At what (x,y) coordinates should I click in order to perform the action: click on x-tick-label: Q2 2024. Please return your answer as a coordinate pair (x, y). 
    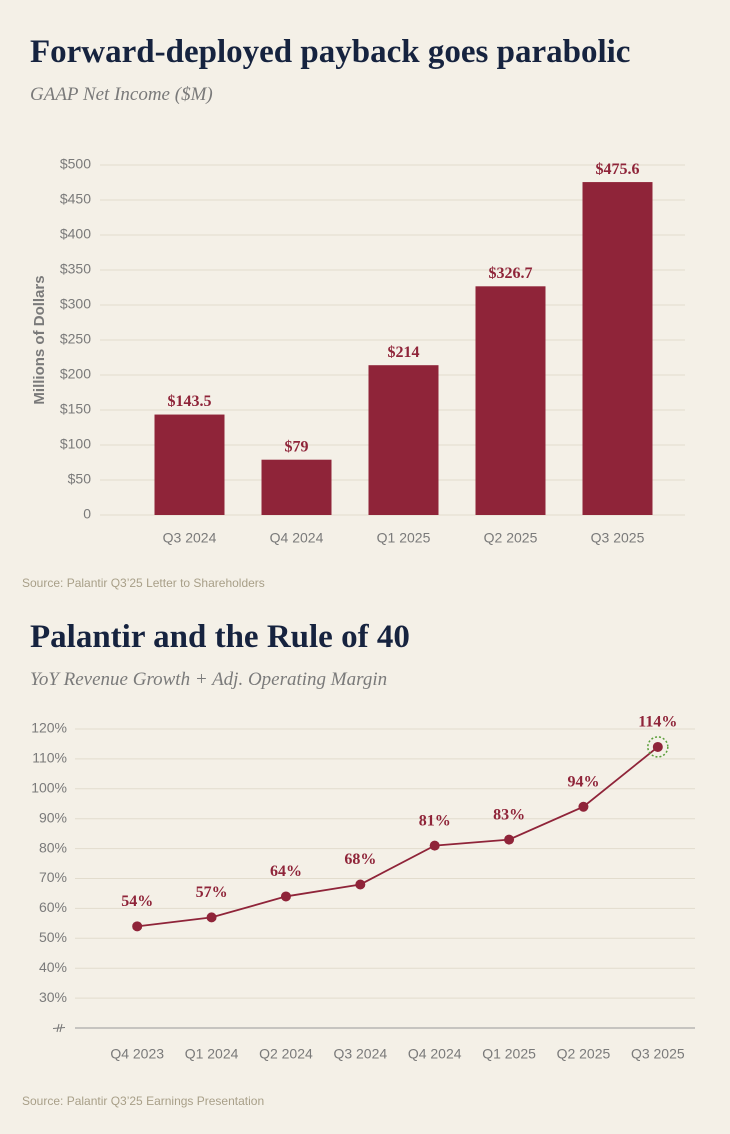
    Looking at the image, I should click on (286, 1054).